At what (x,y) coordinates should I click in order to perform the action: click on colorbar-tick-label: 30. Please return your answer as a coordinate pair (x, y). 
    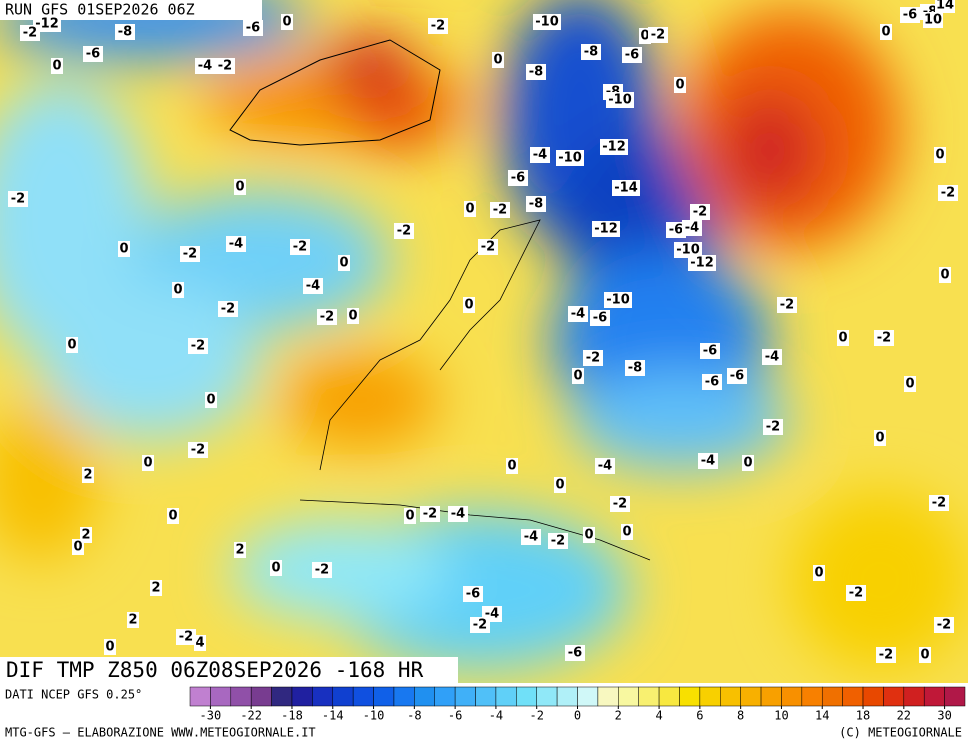
    Looking at the image, I should click on (944, 716).